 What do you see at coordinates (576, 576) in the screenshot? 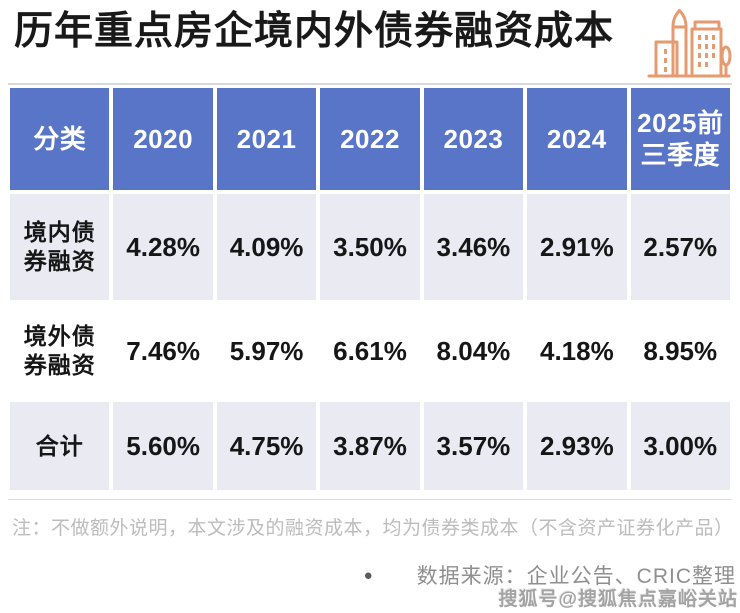
I see `data-source-text: 数据来源：企业公告、CRIC整理` at bounding box center [576, 576].